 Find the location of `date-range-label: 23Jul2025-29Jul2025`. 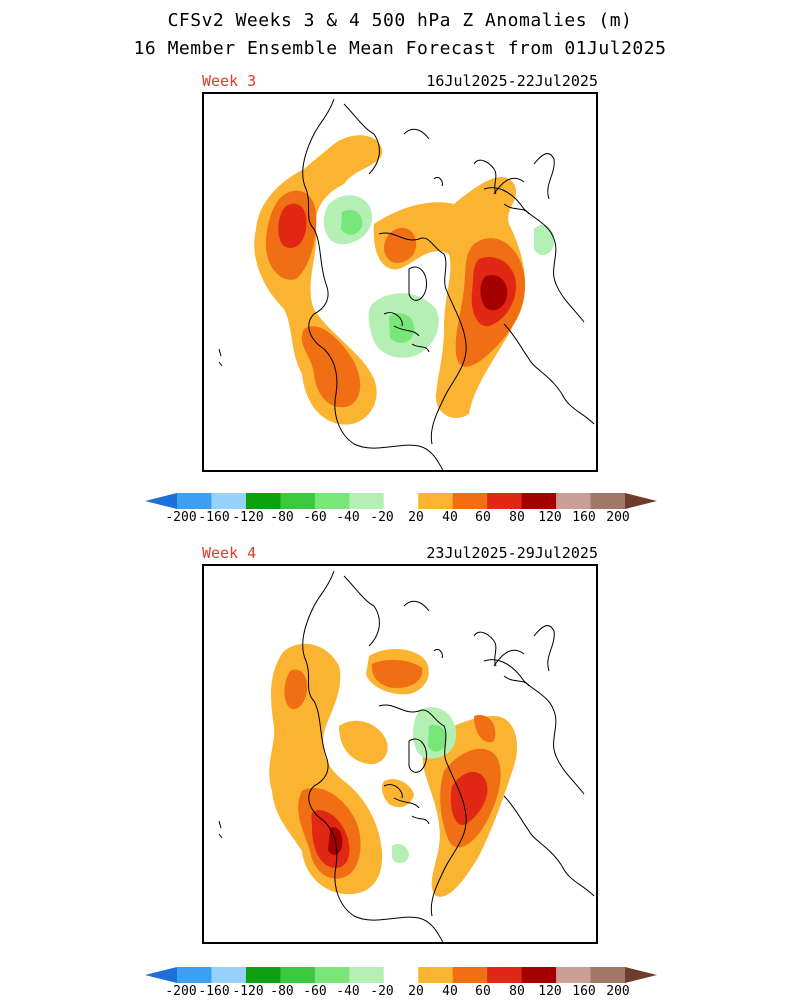

date-range-label: 23Jul2025-29Jul2025 is located at coordinates (512, 553).